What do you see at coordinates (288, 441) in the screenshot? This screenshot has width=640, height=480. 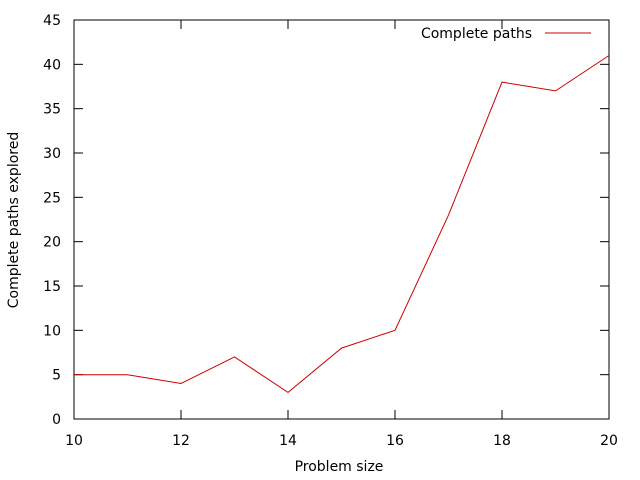 I see `x-tick-label: 14` at bounding box center [288, 441].